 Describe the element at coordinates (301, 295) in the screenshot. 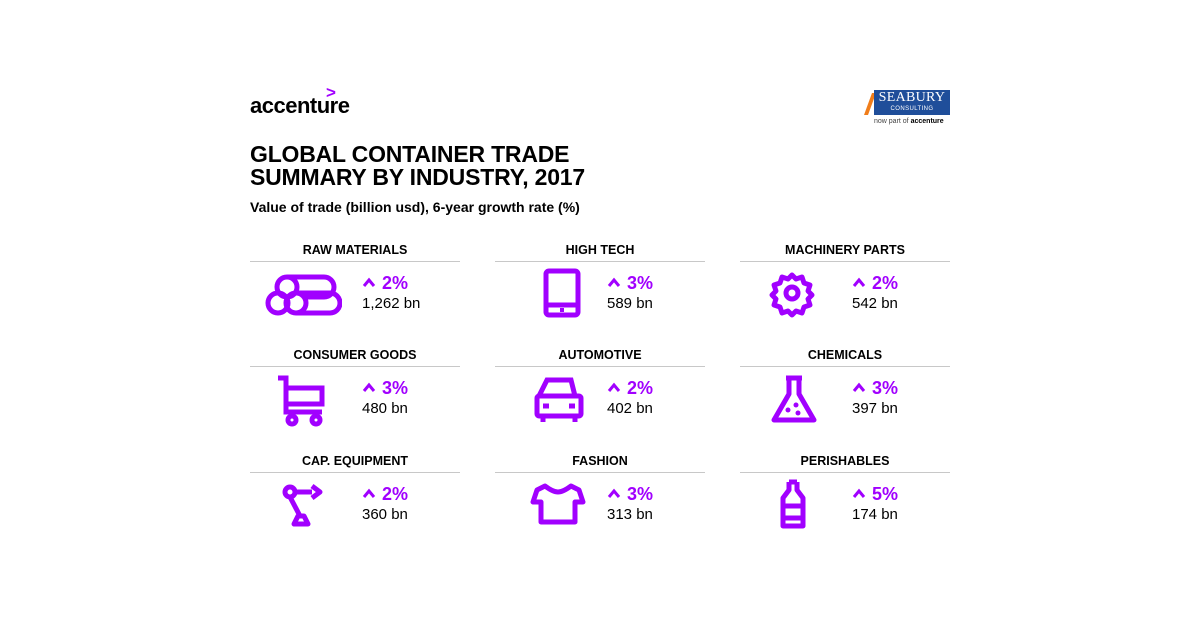

I see `logs-icon` at that location.